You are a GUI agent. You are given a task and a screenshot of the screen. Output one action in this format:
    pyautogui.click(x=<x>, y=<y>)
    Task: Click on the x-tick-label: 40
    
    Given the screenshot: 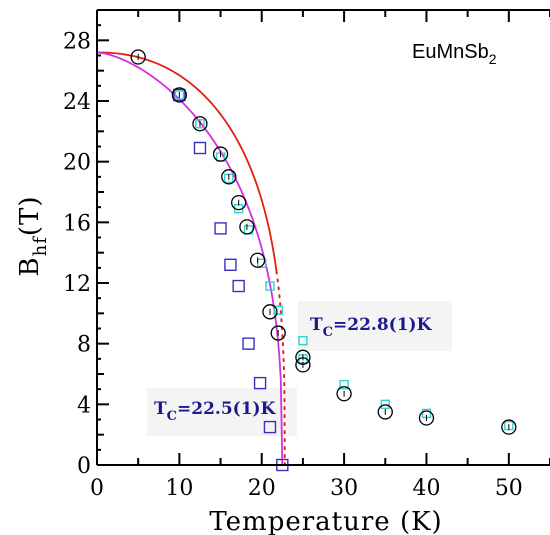 What is the action you would take?
    pyautogui.click(x=426, y=488)
    